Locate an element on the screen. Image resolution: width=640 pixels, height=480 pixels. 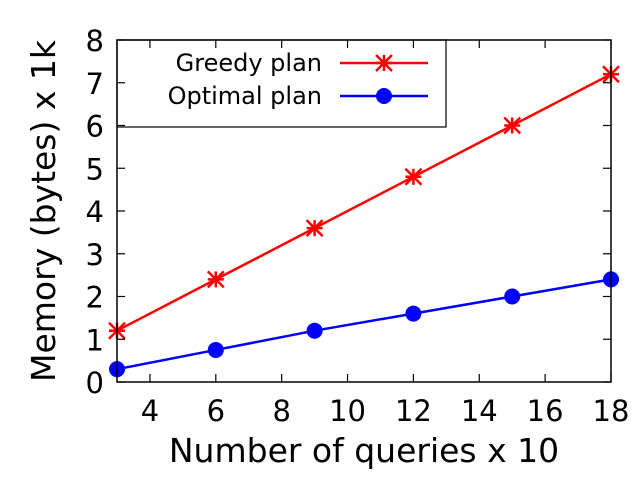
x-tick-label: 14 is located at coordinates (479, 411).